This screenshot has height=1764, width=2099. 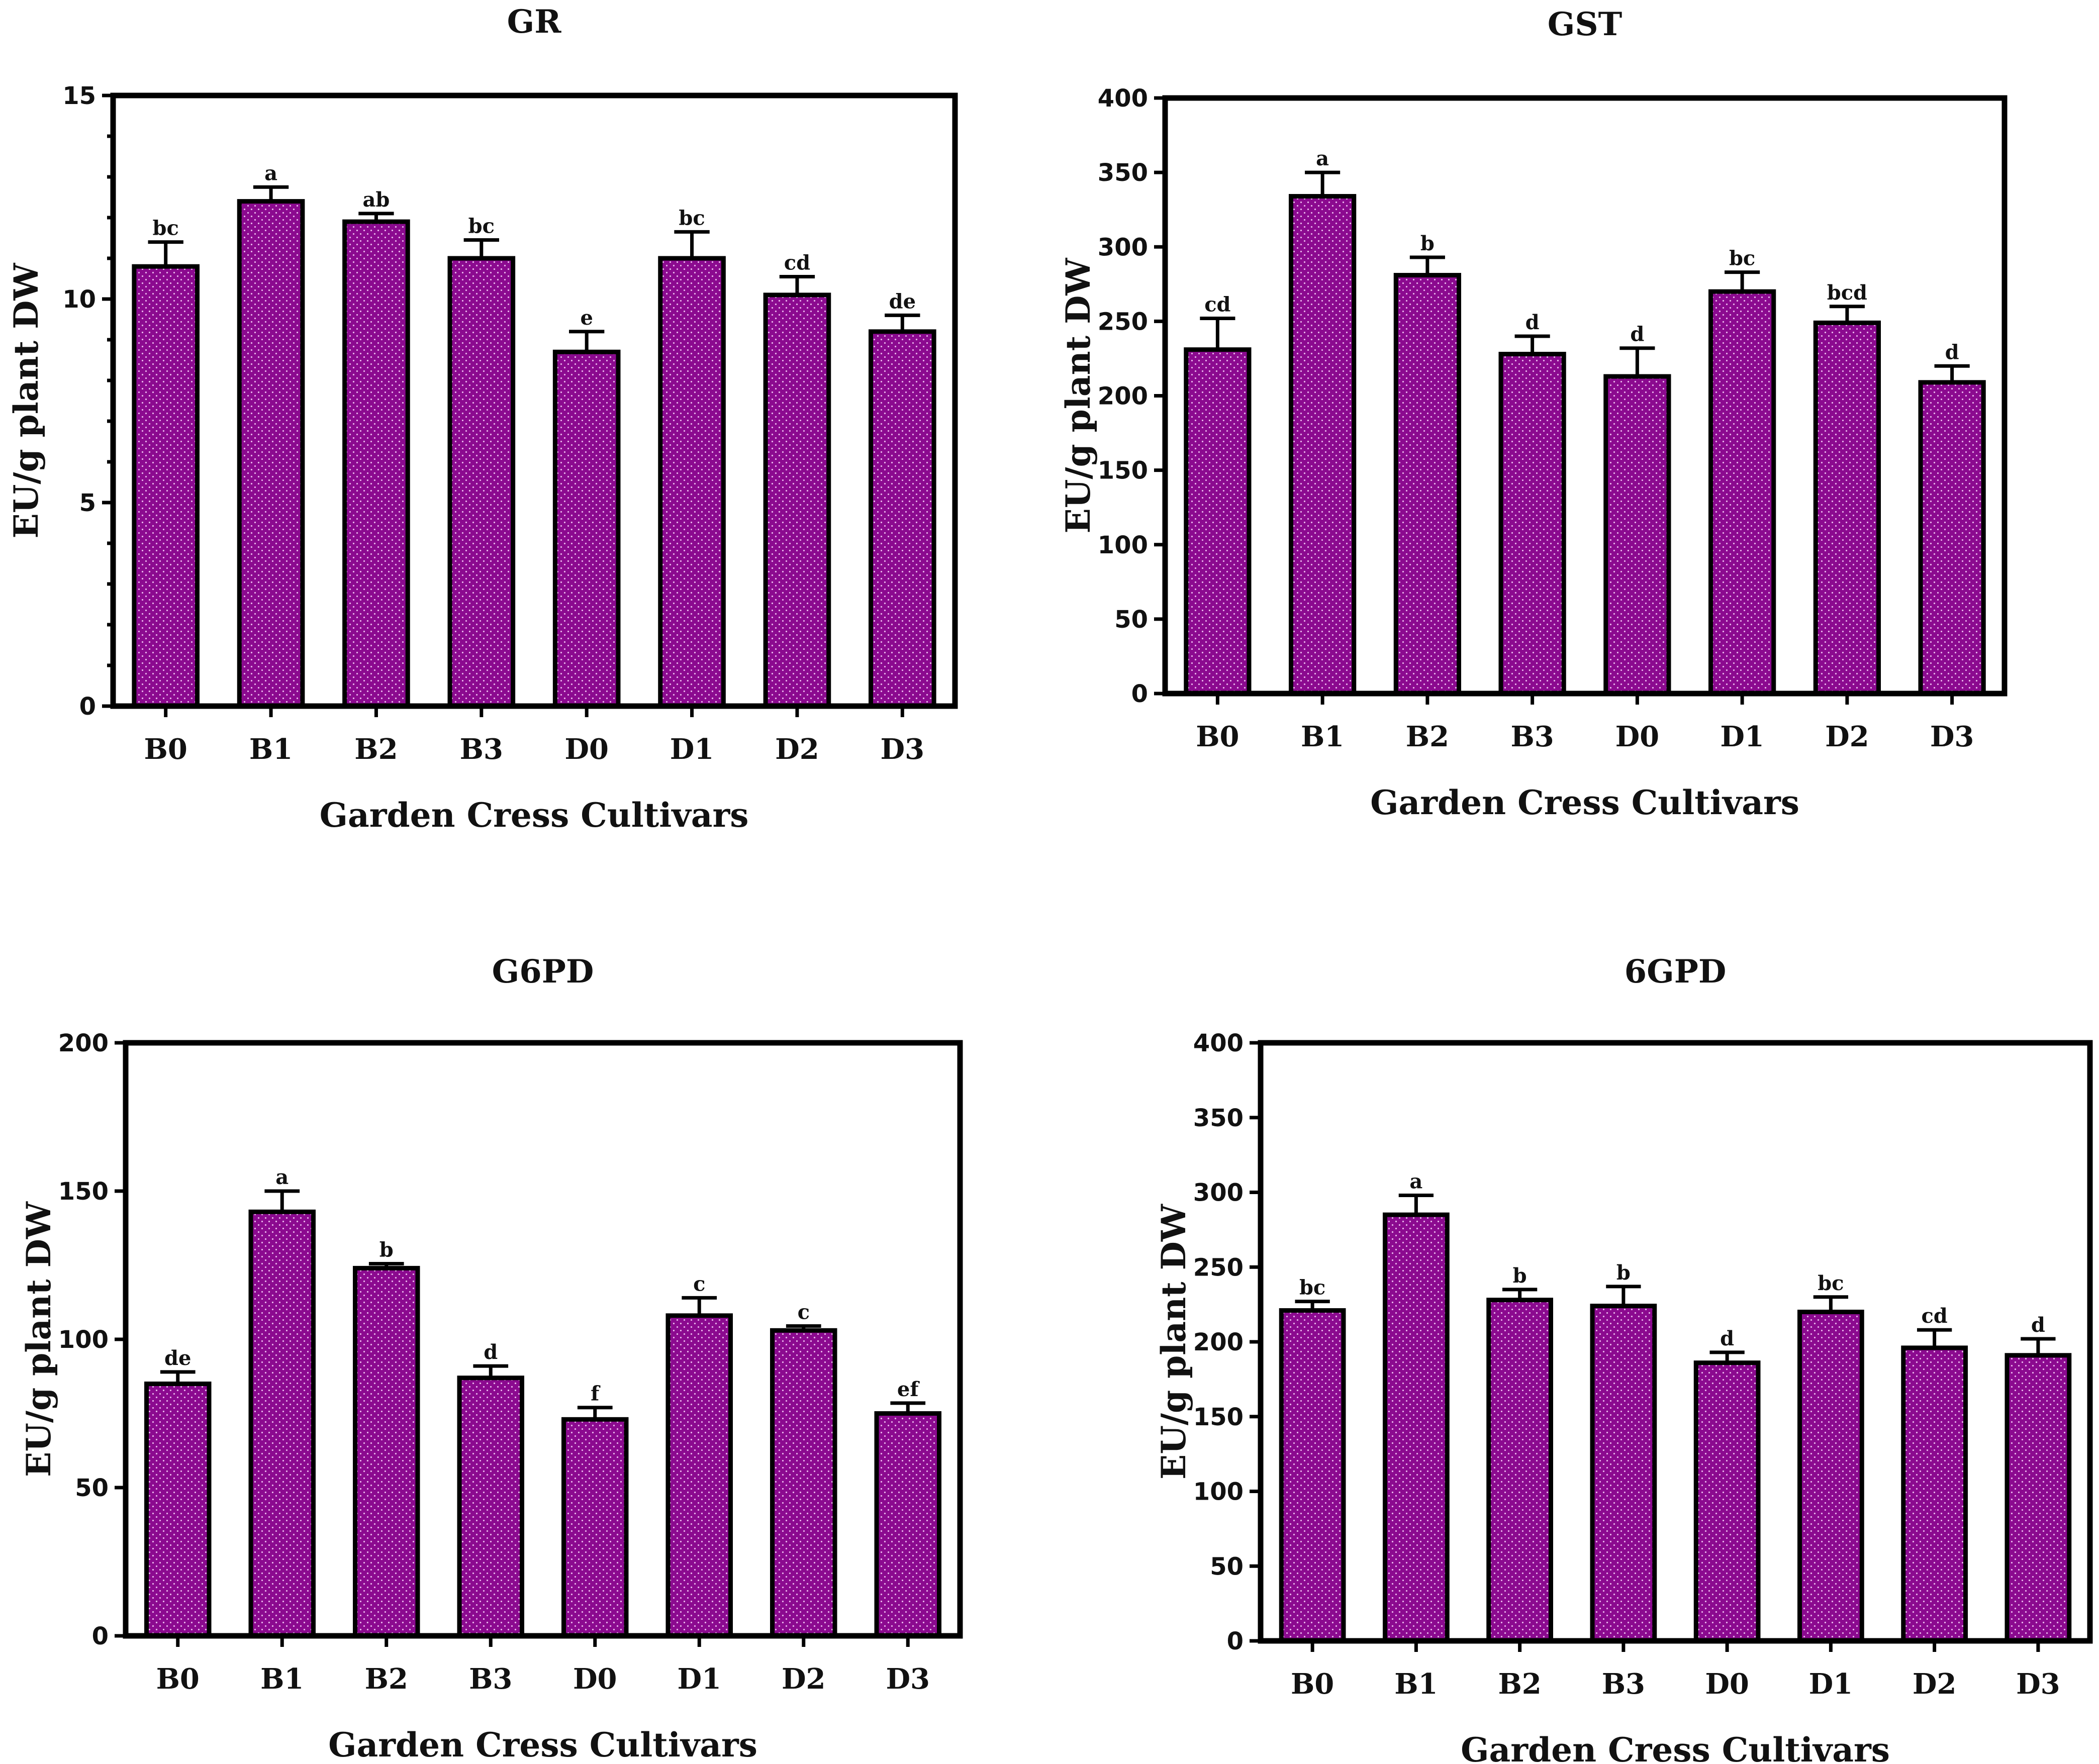 I want to click on y-tick-label-g6pd-50: 50, so click(x=92, y=1488).